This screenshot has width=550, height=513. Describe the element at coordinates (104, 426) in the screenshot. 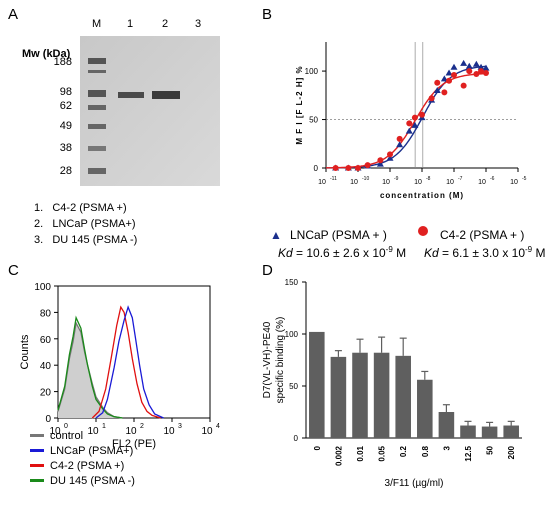

I see `x-tick-exponent: 1` at that location.